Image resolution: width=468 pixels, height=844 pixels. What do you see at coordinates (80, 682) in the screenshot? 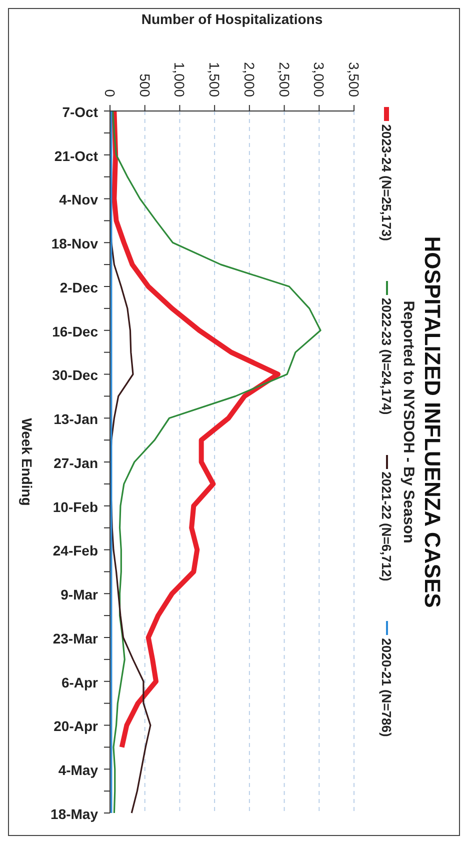
I see `y-tick-label: 6-Apr` at bounding box center [80, 682].